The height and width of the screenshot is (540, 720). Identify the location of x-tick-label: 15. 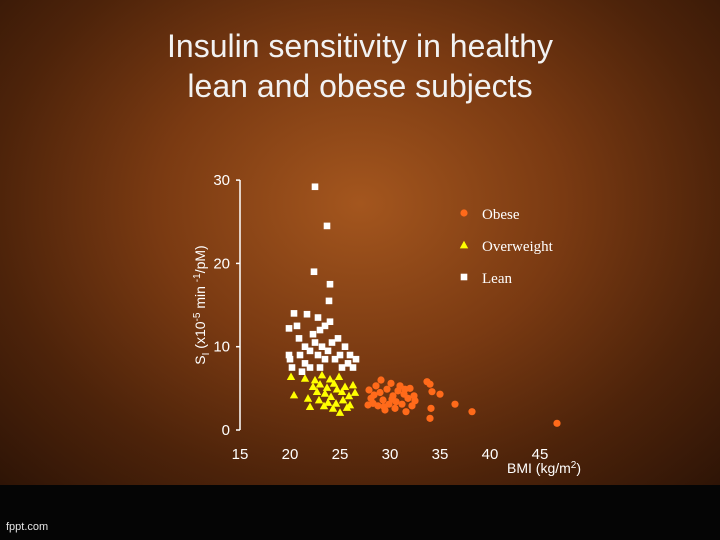
(240, 454).